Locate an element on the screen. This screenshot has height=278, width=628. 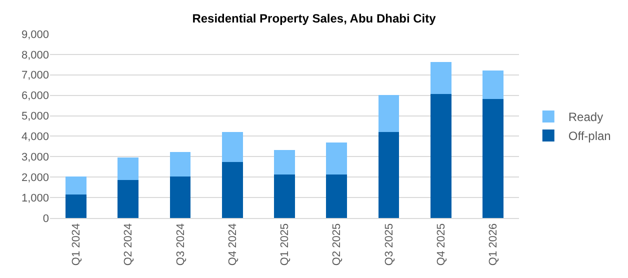
legend-label: Ready is located at coordinates (586, 117).